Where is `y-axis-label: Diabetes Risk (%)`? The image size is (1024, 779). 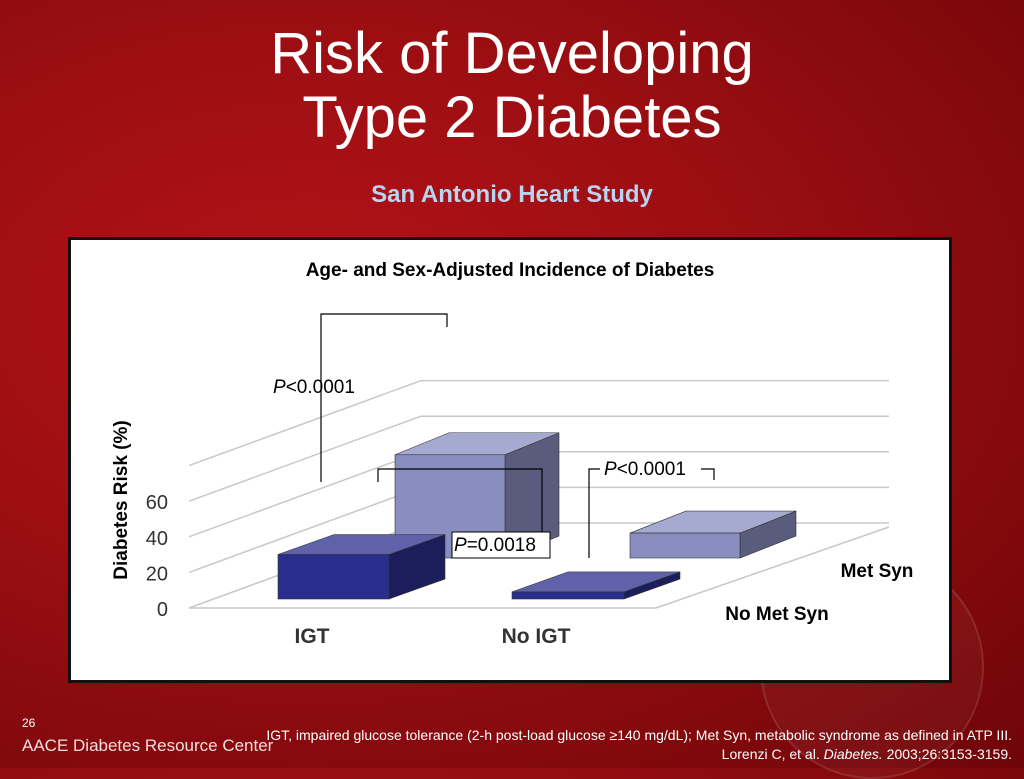 y-axis-label: Diabetes Risk (%) is located at coordinates (121, 499).